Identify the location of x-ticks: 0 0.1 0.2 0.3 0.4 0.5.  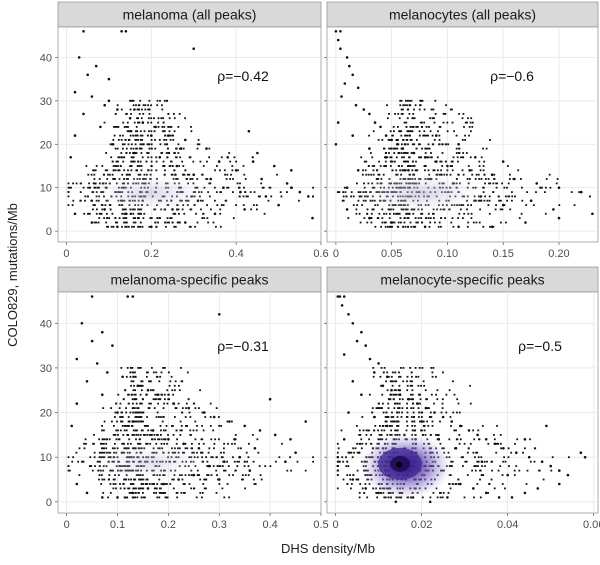
(196, 522).